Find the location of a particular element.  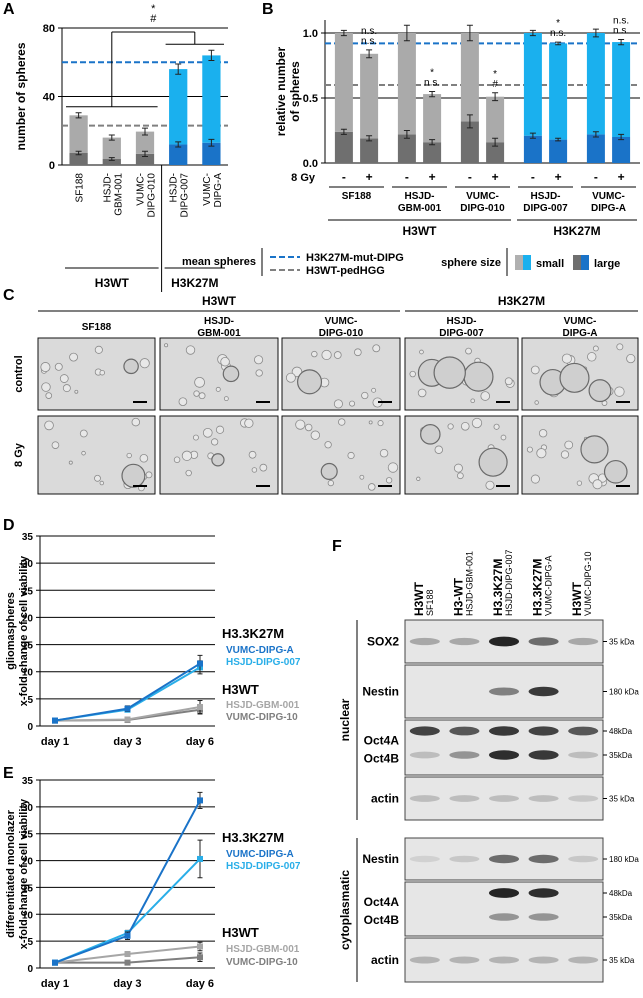

y-tick-label: 5 is located at coordinates (30, 942).